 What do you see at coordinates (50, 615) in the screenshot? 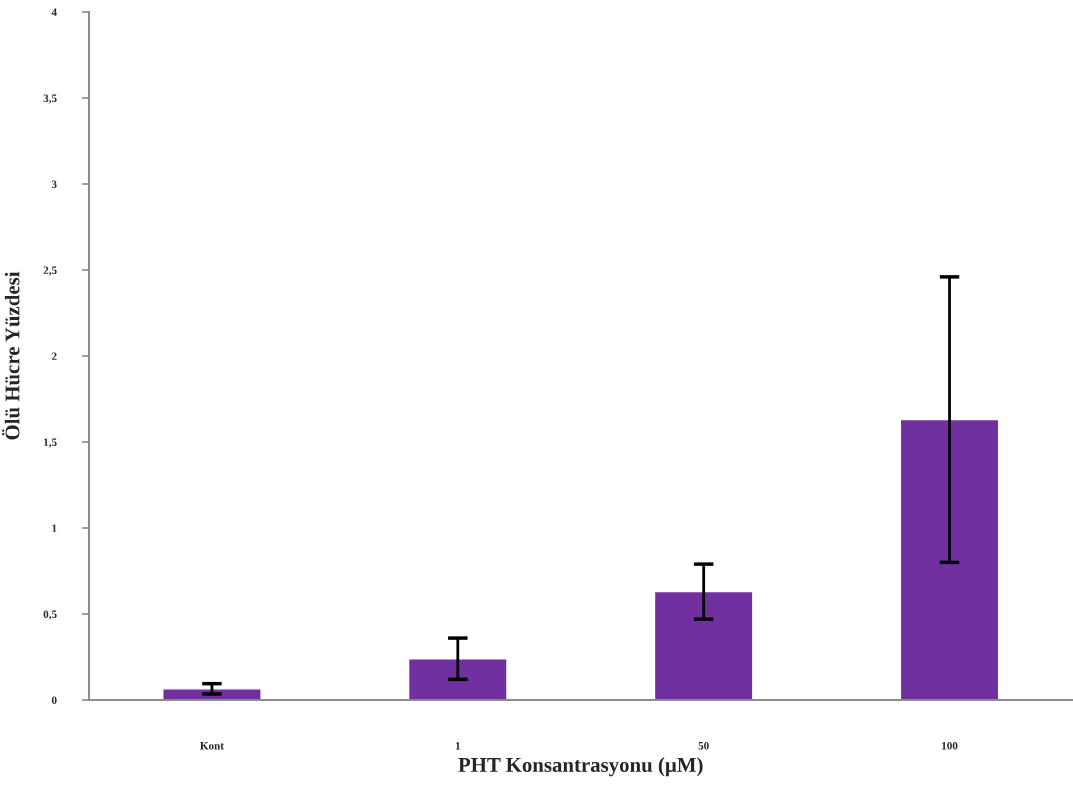
I see `y-tick-label: 0,5` at bounding box center [50, 615].